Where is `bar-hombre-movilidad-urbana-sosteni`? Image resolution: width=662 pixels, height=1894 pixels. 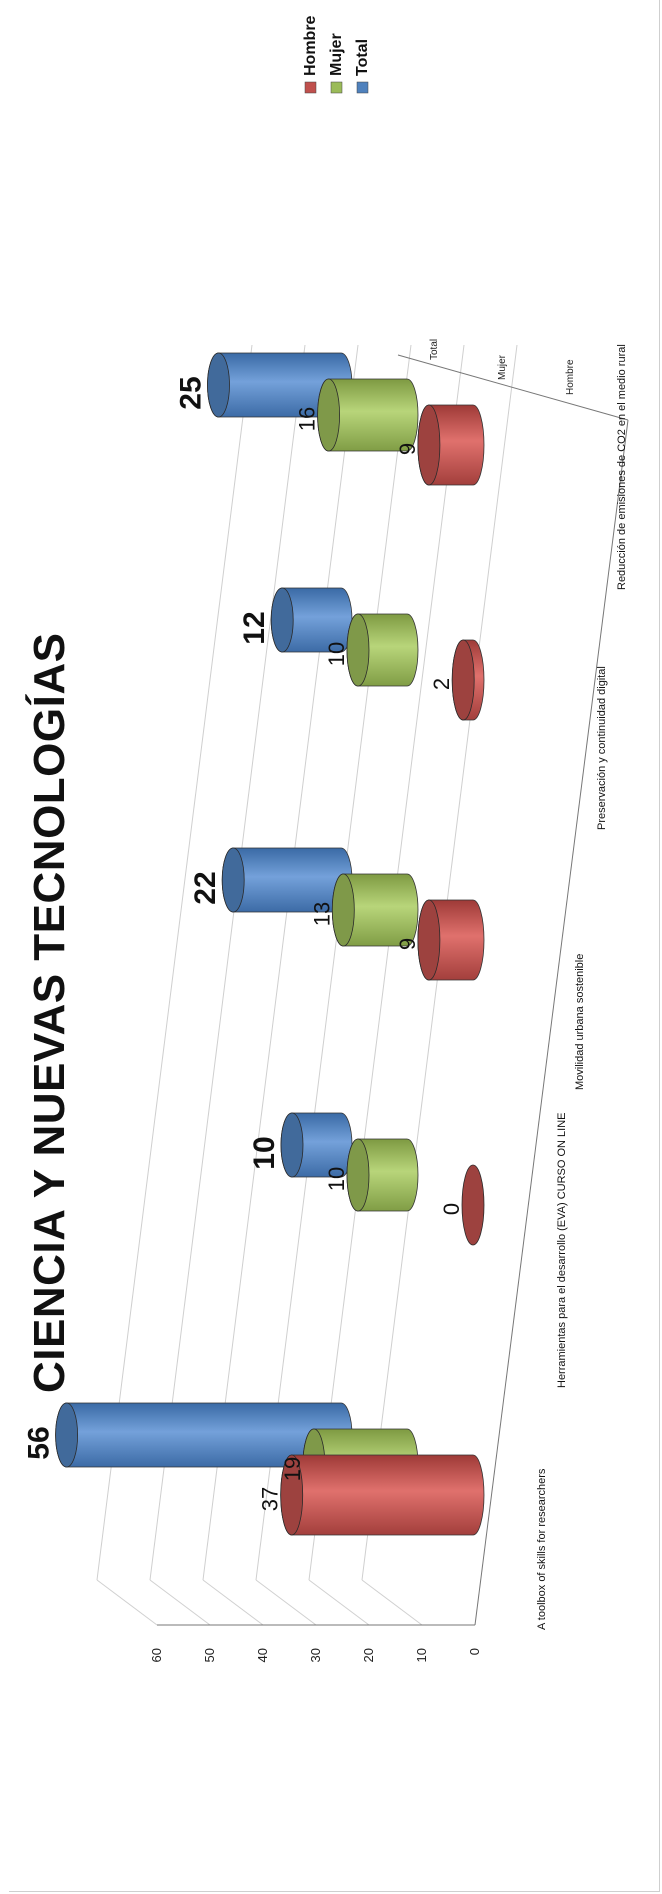 bar-hombre-movilidad-urbana-sosteni is located at coordinates (451, 940).